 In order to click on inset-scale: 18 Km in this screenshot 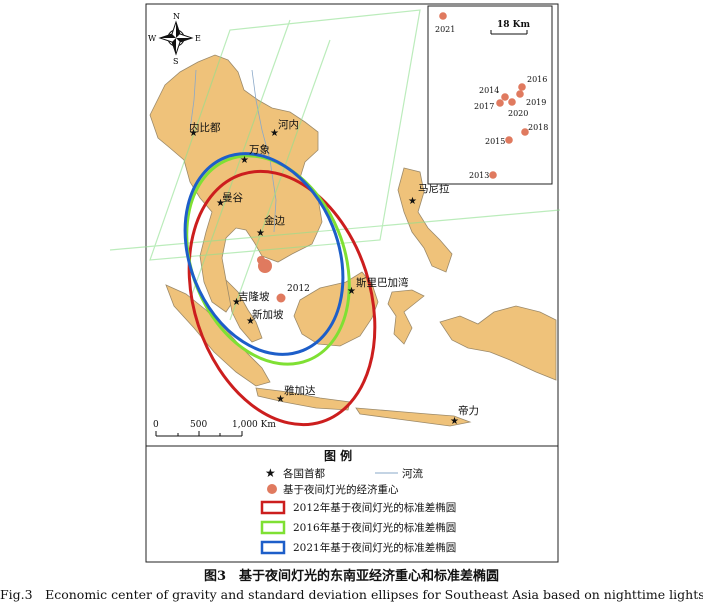, I will do `click(510, 27)`.